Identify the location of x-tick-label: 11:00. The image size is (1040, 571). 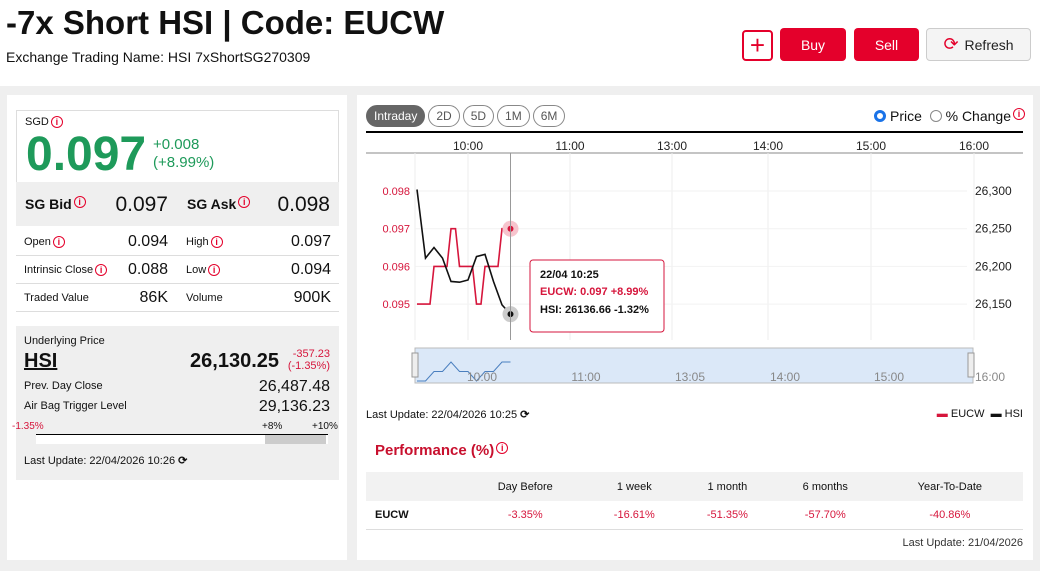
(569, 146).